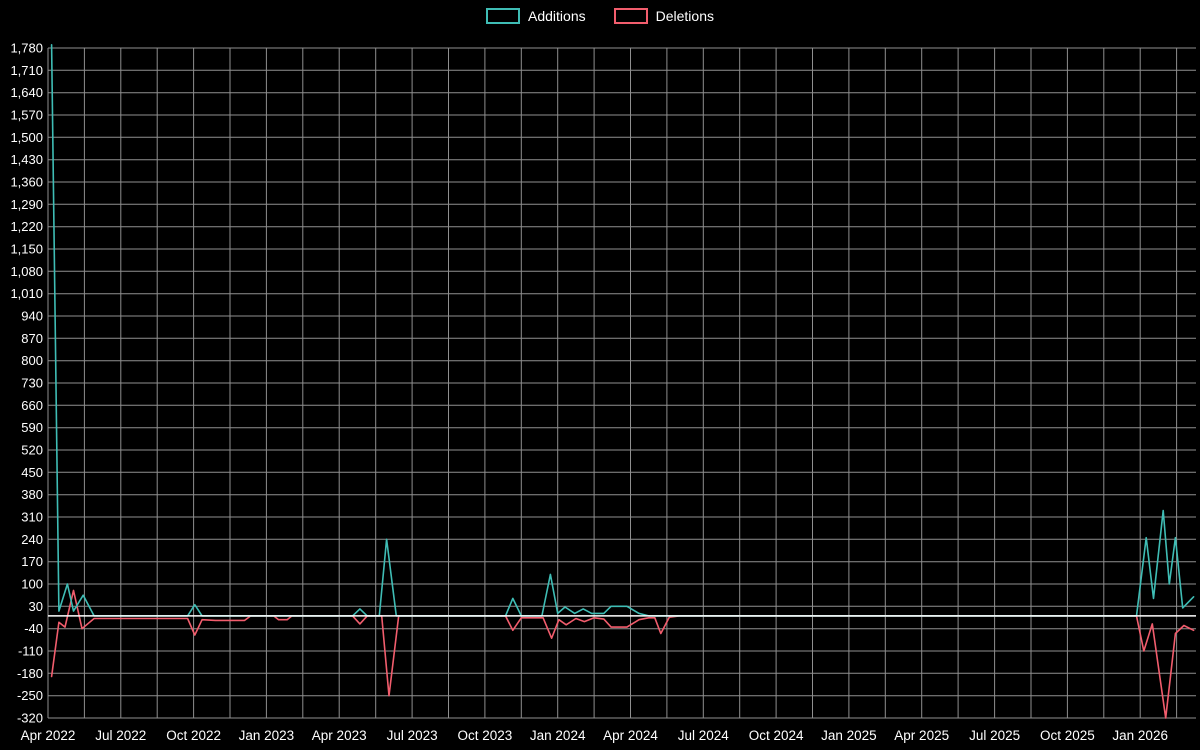 This screenshot has height=750, width=1200. What do you see at coordinates (30, 718) in the screenshot?
I see `svg-text: -320` at bounding box center [30, 718].